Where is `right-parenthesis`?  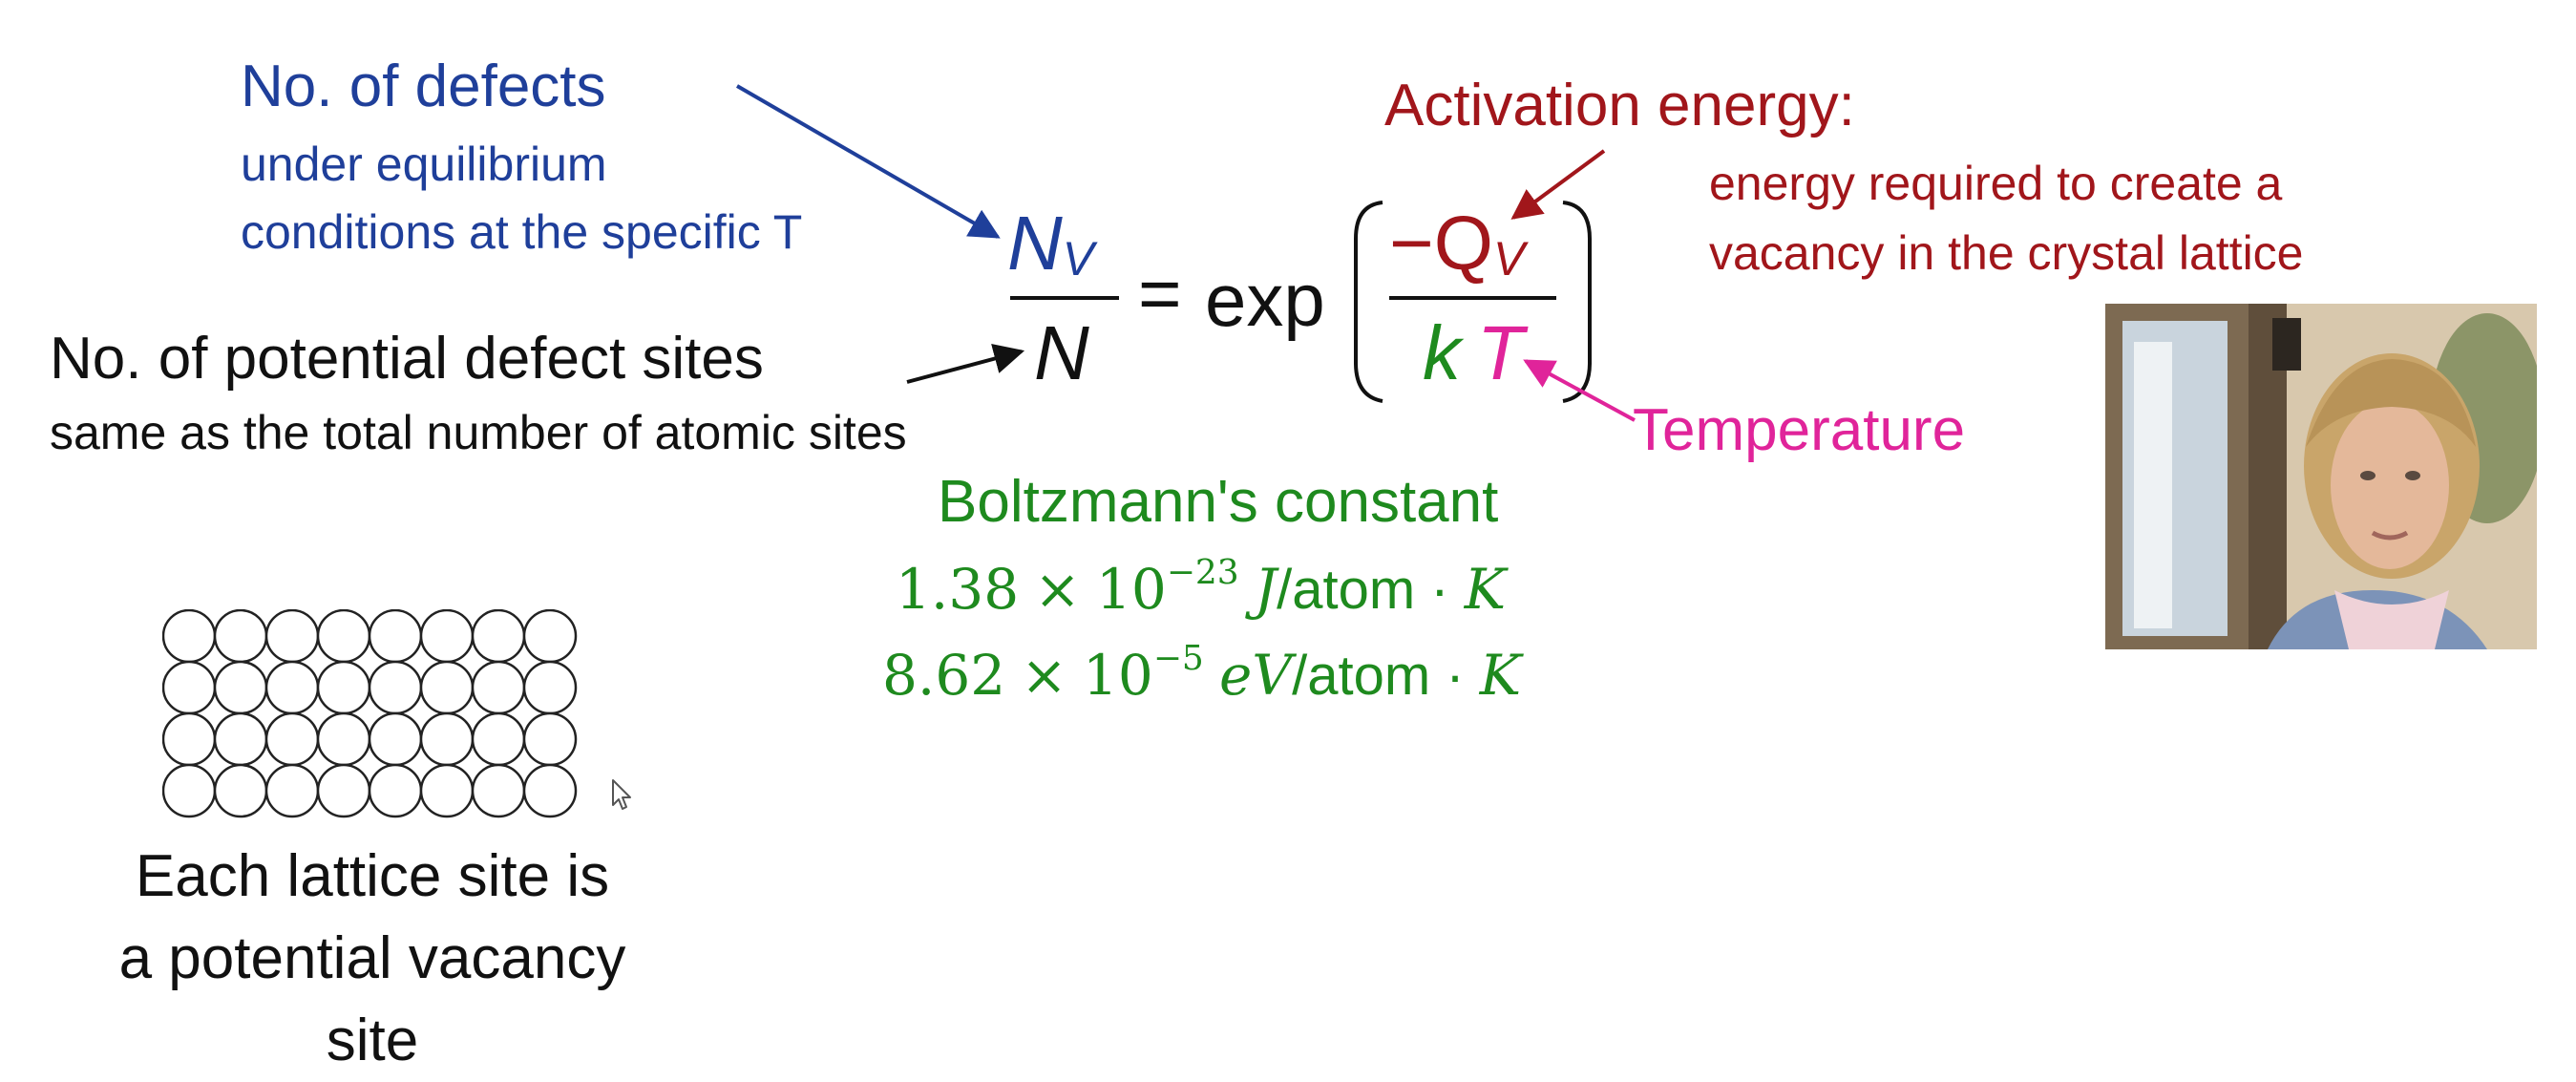 right-parenthesis is located at coordinates (1577, 302).